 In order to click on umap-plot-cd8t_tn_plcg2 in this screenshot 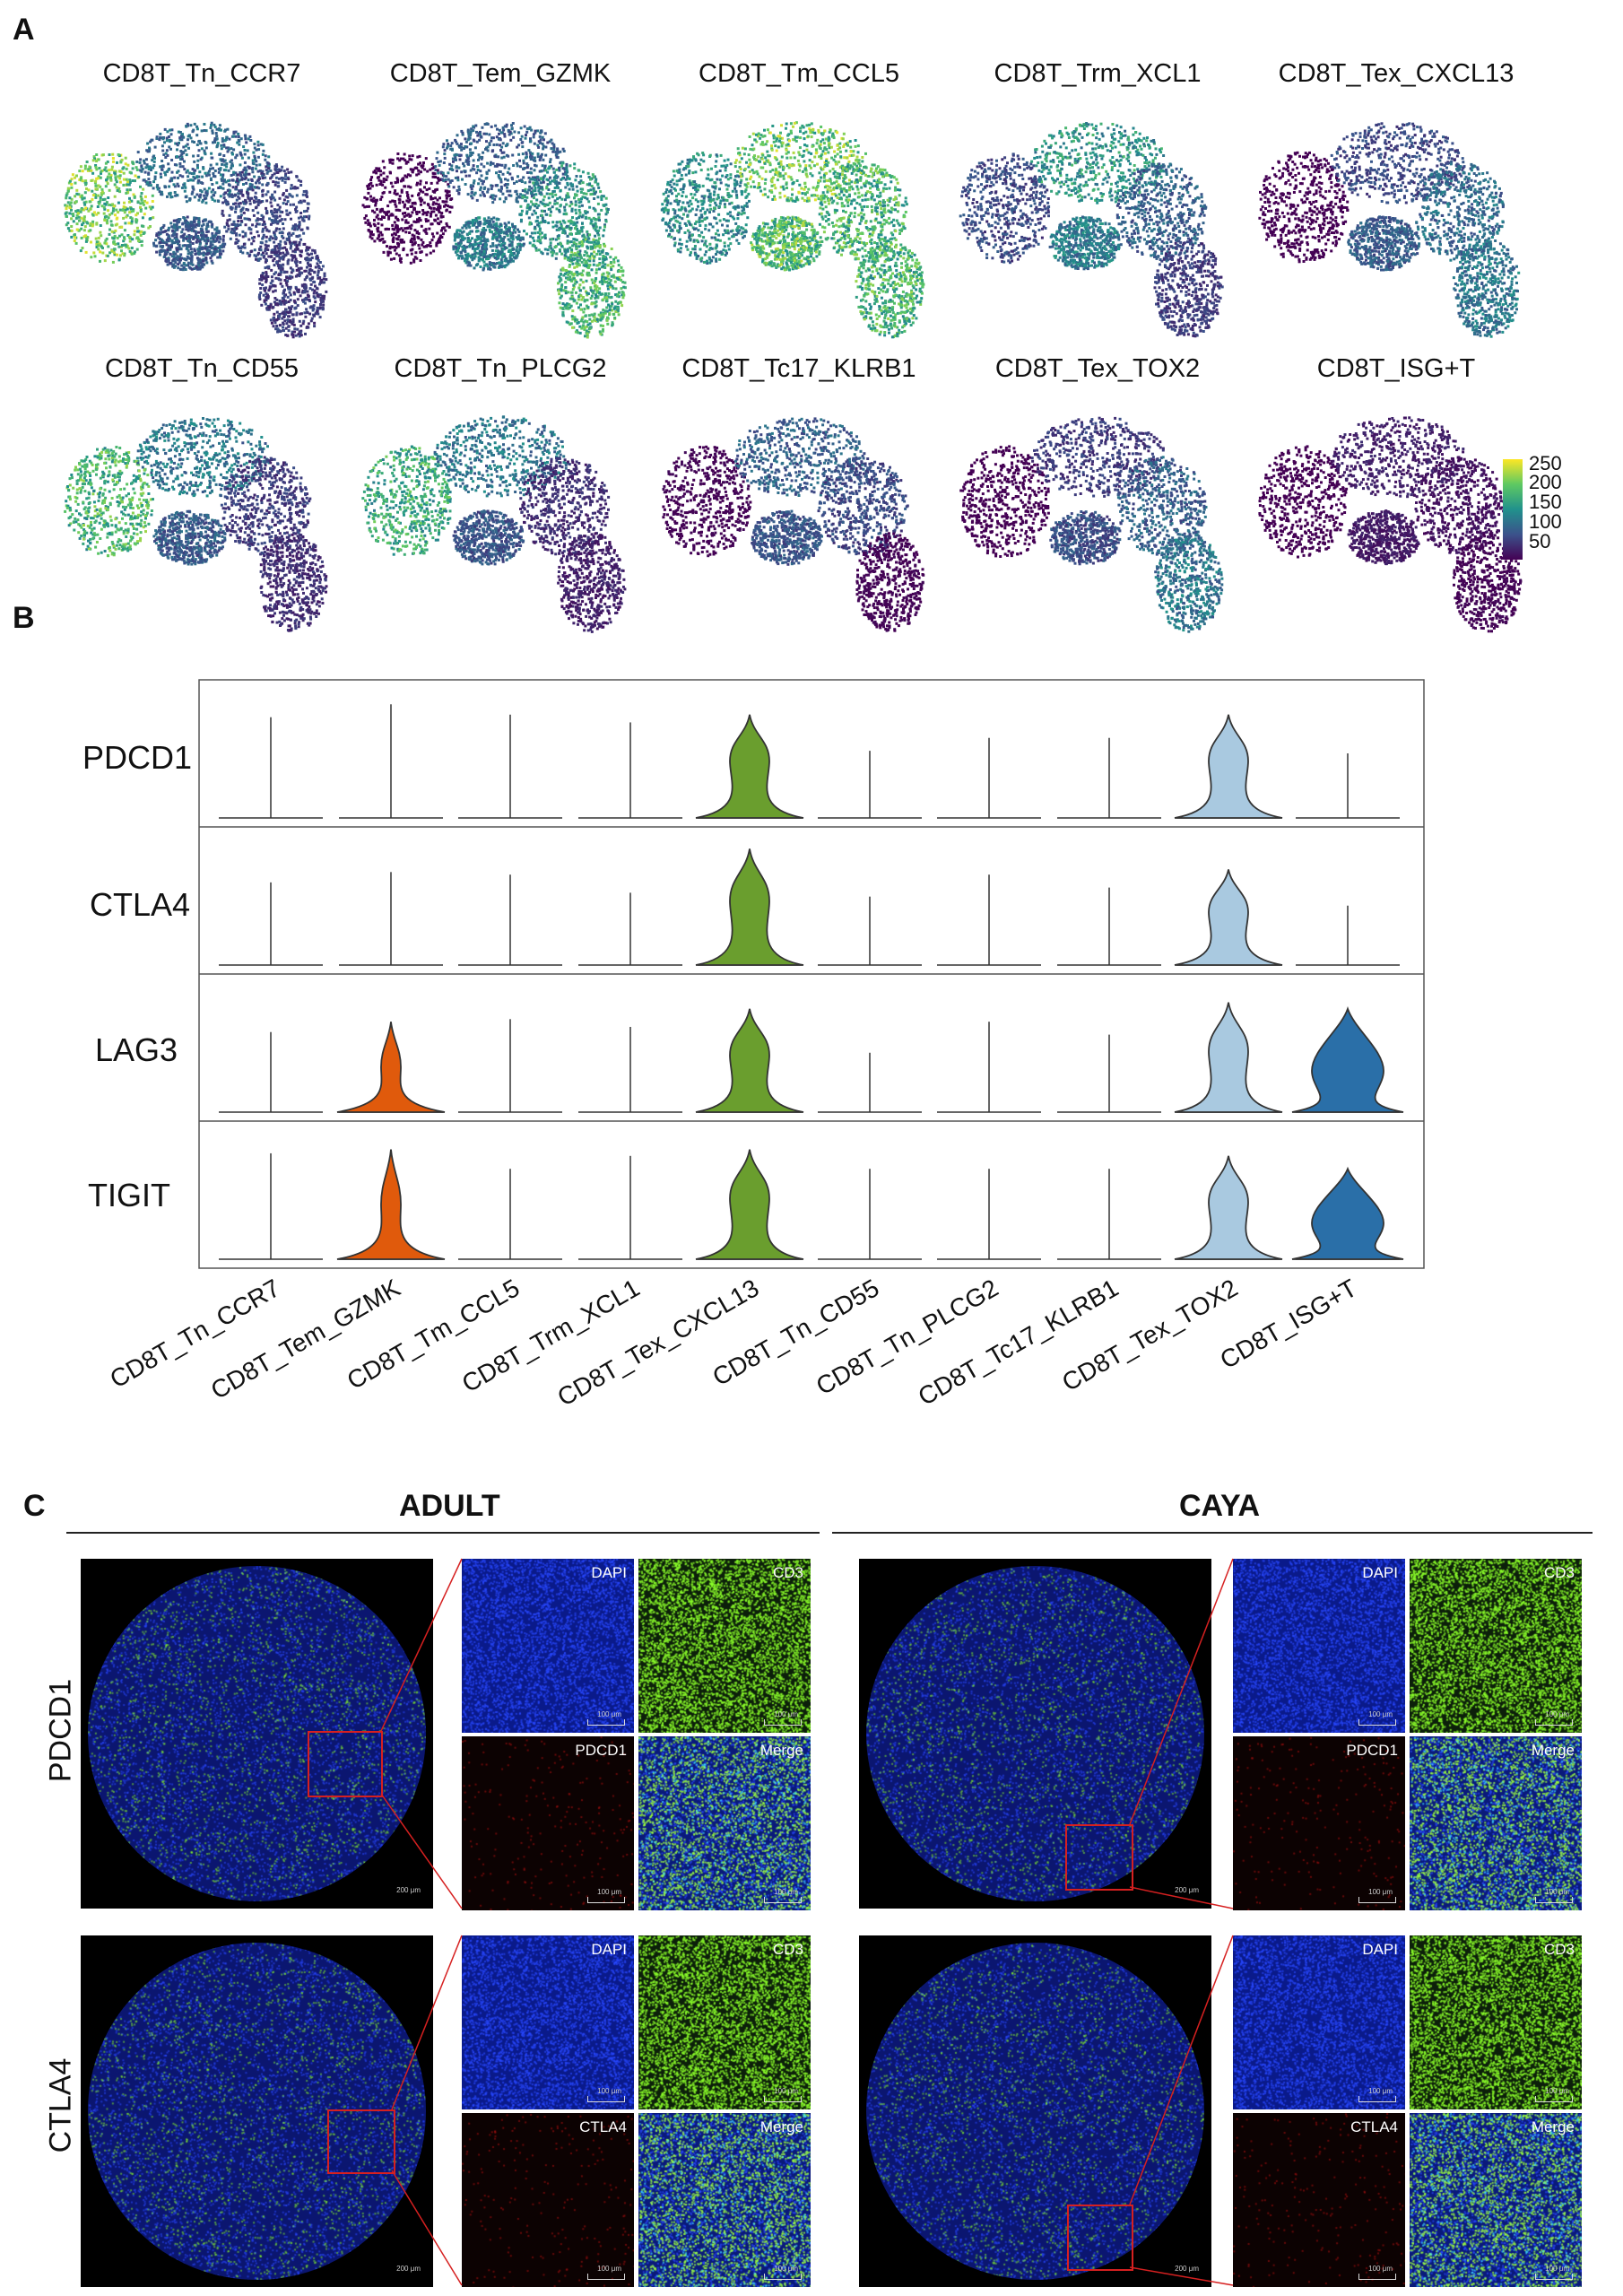, I will do `click(494, 524)`.